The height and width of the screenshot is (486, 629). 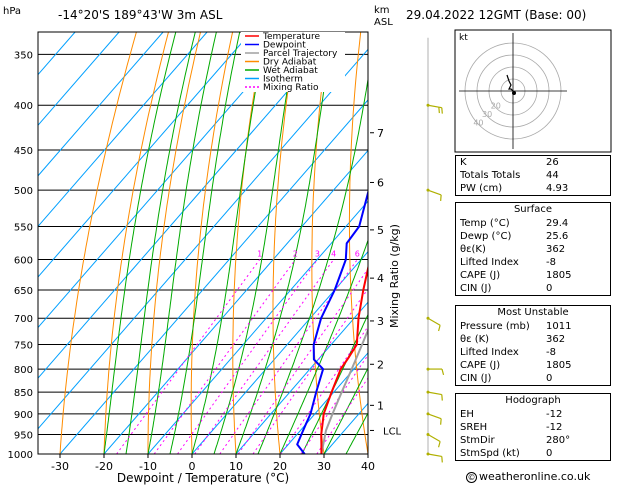 I want to click on x-tick-label: -30, so click(x=60, y=466).